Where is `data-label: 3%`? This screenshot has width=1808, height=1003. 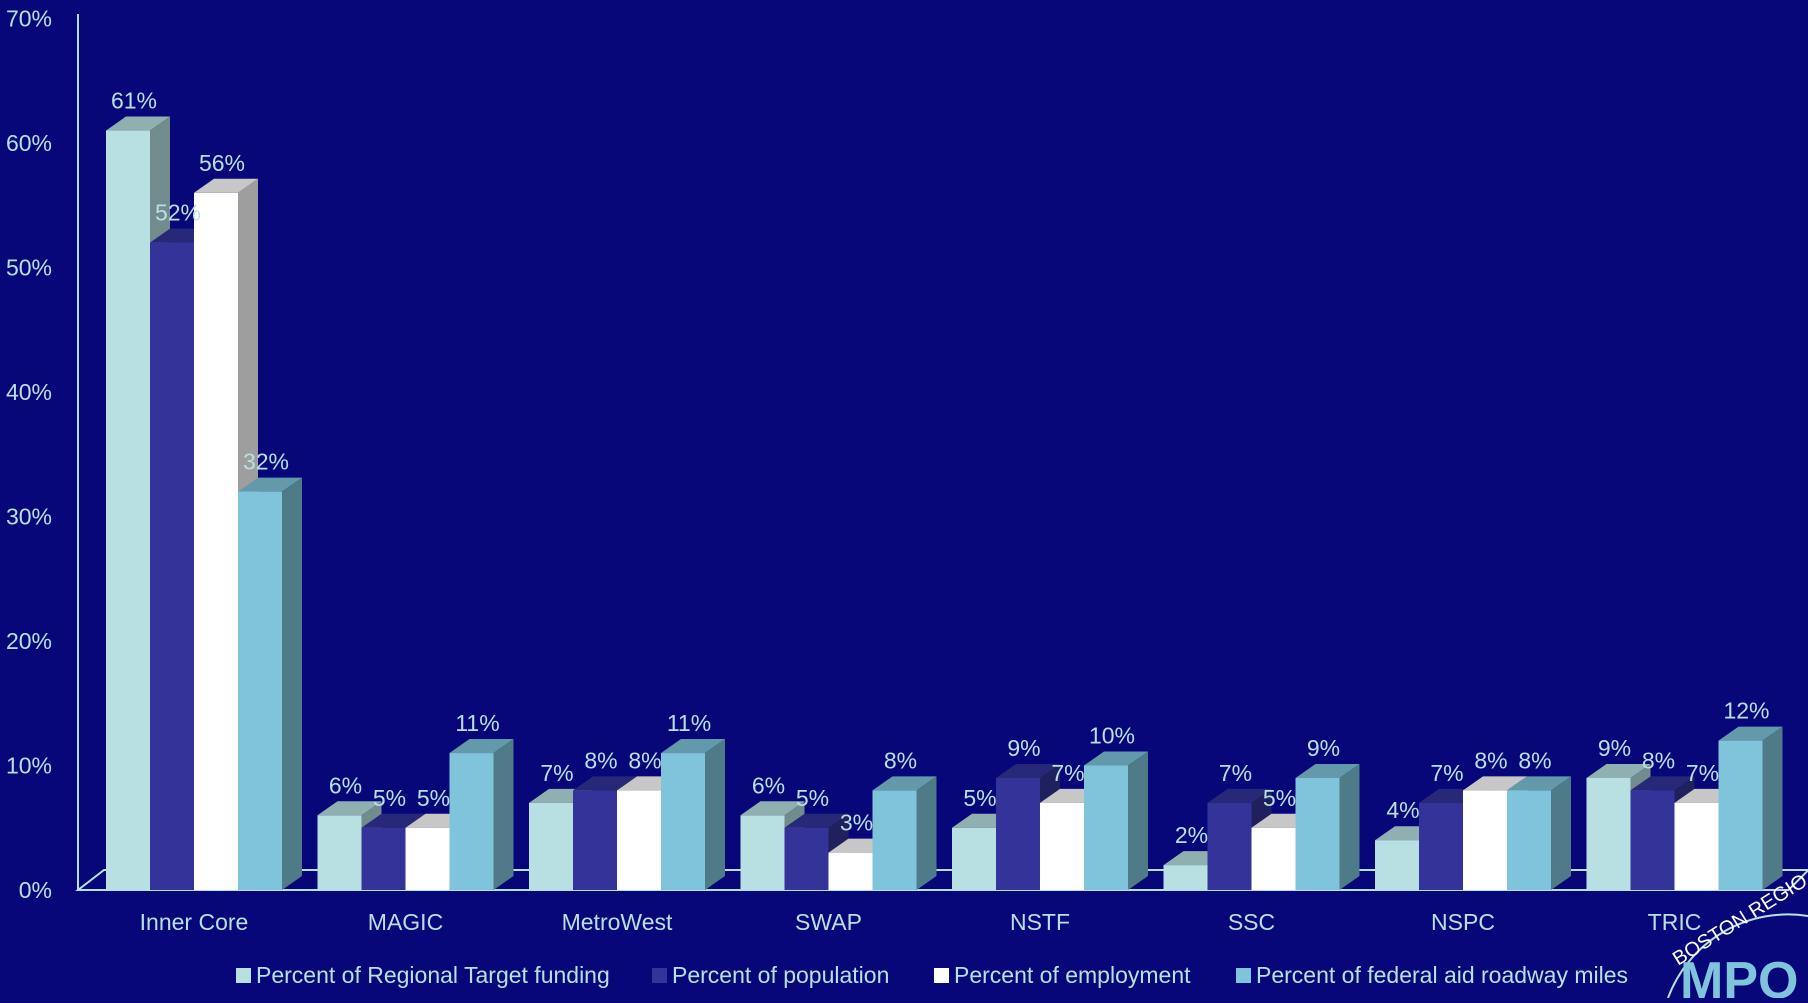 data-label: 3% is located at coordinates (856, 823).